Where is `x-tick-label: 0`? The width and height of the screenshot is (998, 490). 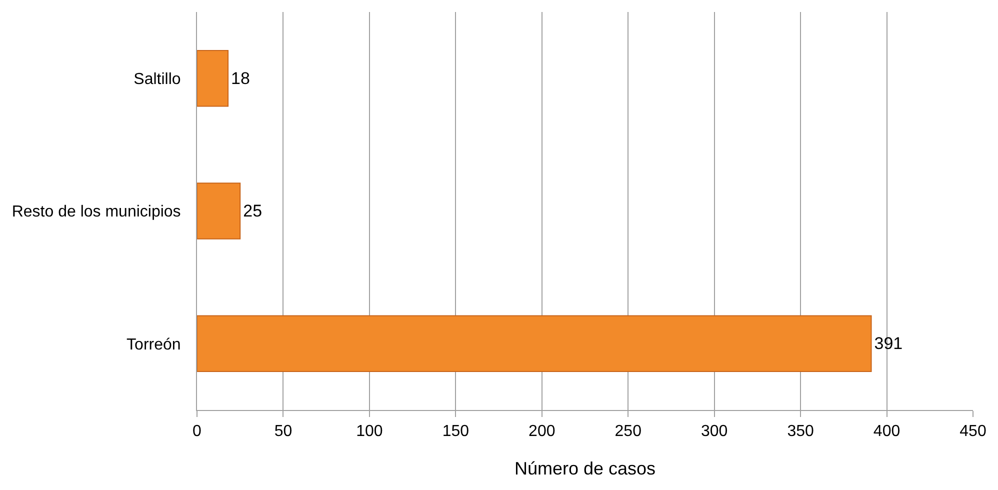 x-tick-label: 0 is located at coordinates (197, 431).